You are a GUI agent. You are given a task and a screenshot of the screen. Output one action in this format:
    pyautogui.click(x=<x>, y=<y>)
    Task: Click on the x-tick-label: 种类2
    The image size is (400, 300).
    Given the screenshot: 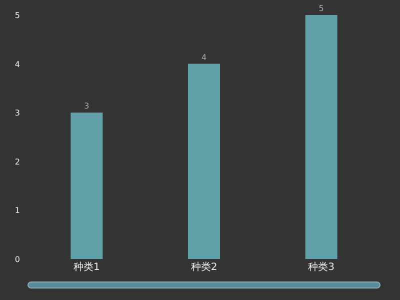 What is the action you would take?
    pyautogui.click(x=204, y=267)
    